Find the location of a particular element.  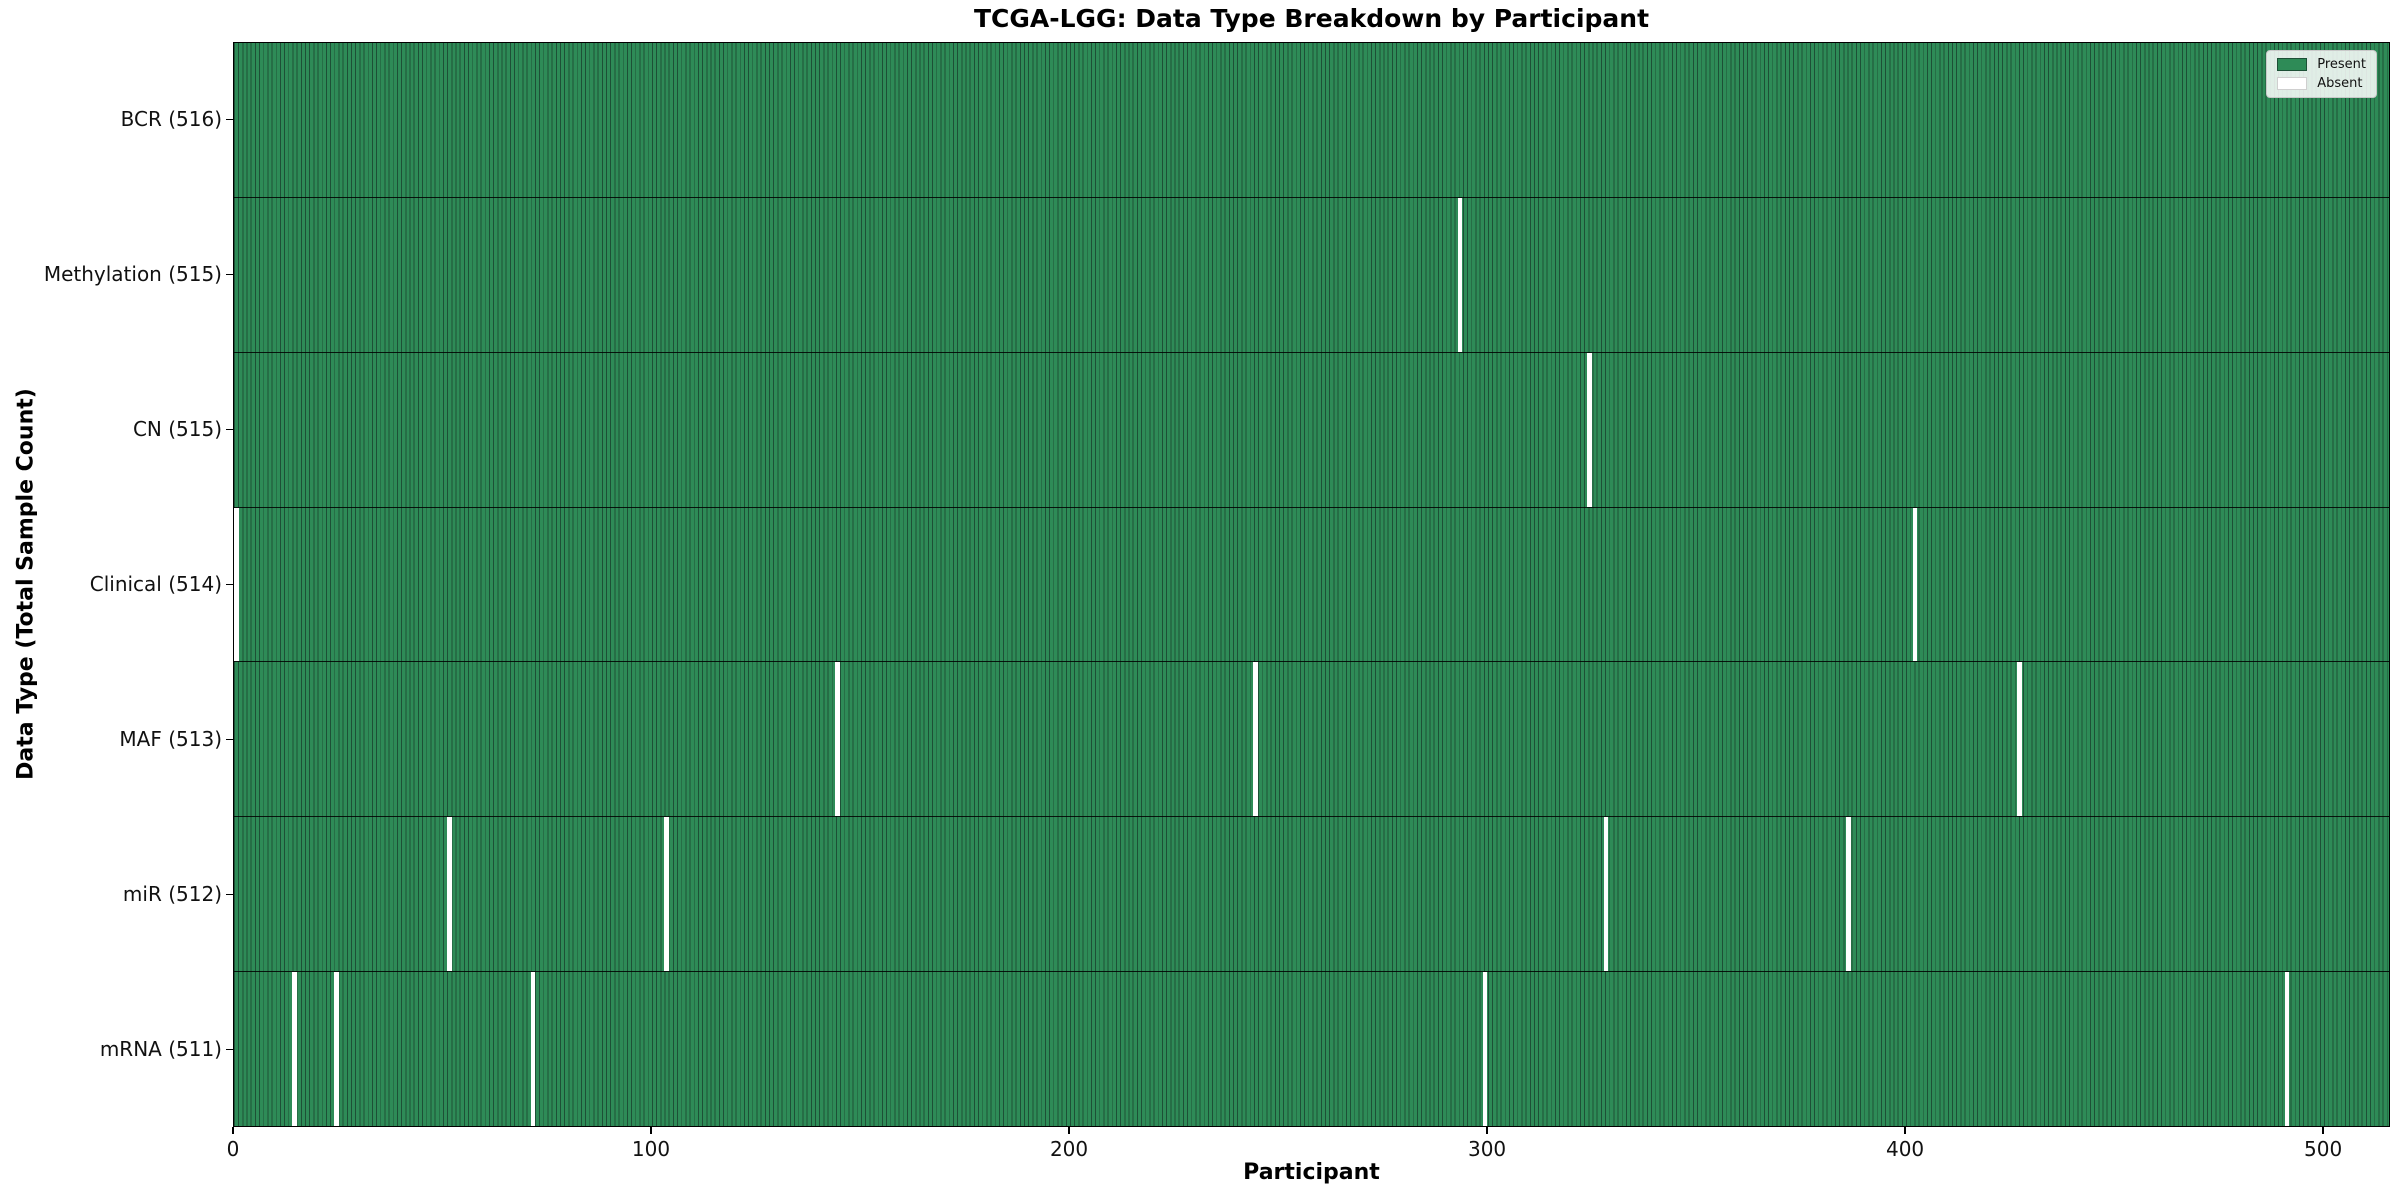

y-tick-label-mrna: mRNA (511) is located at coordinates (160, 1048).